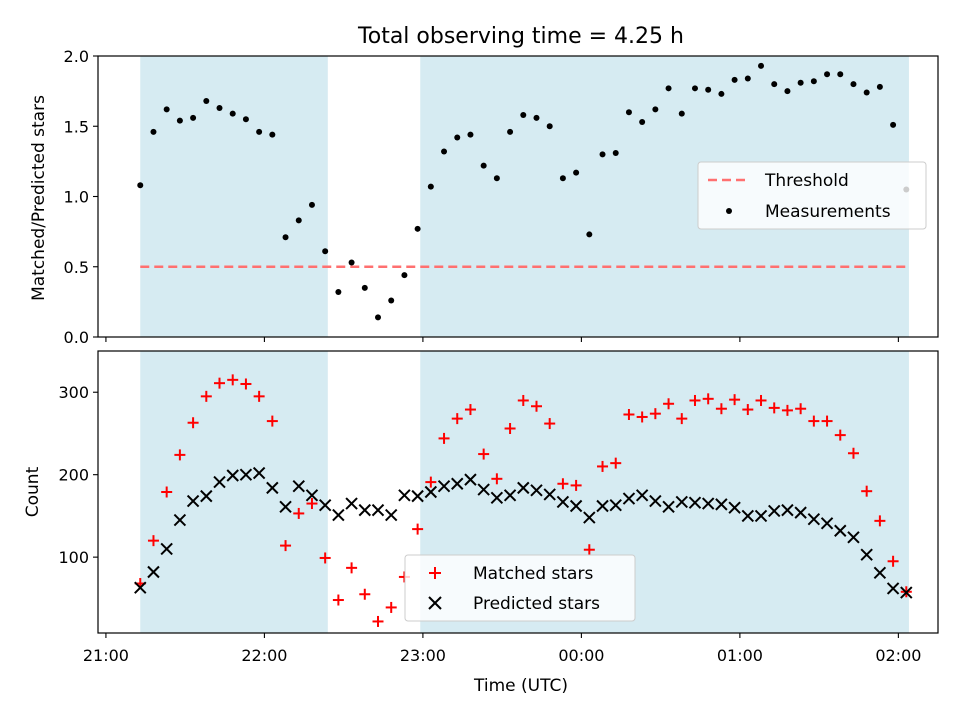 Image resolution: width=960 pixels, height=720 pixels. I want to click on legend-predicted-stars-swatch, so click(435, 603).